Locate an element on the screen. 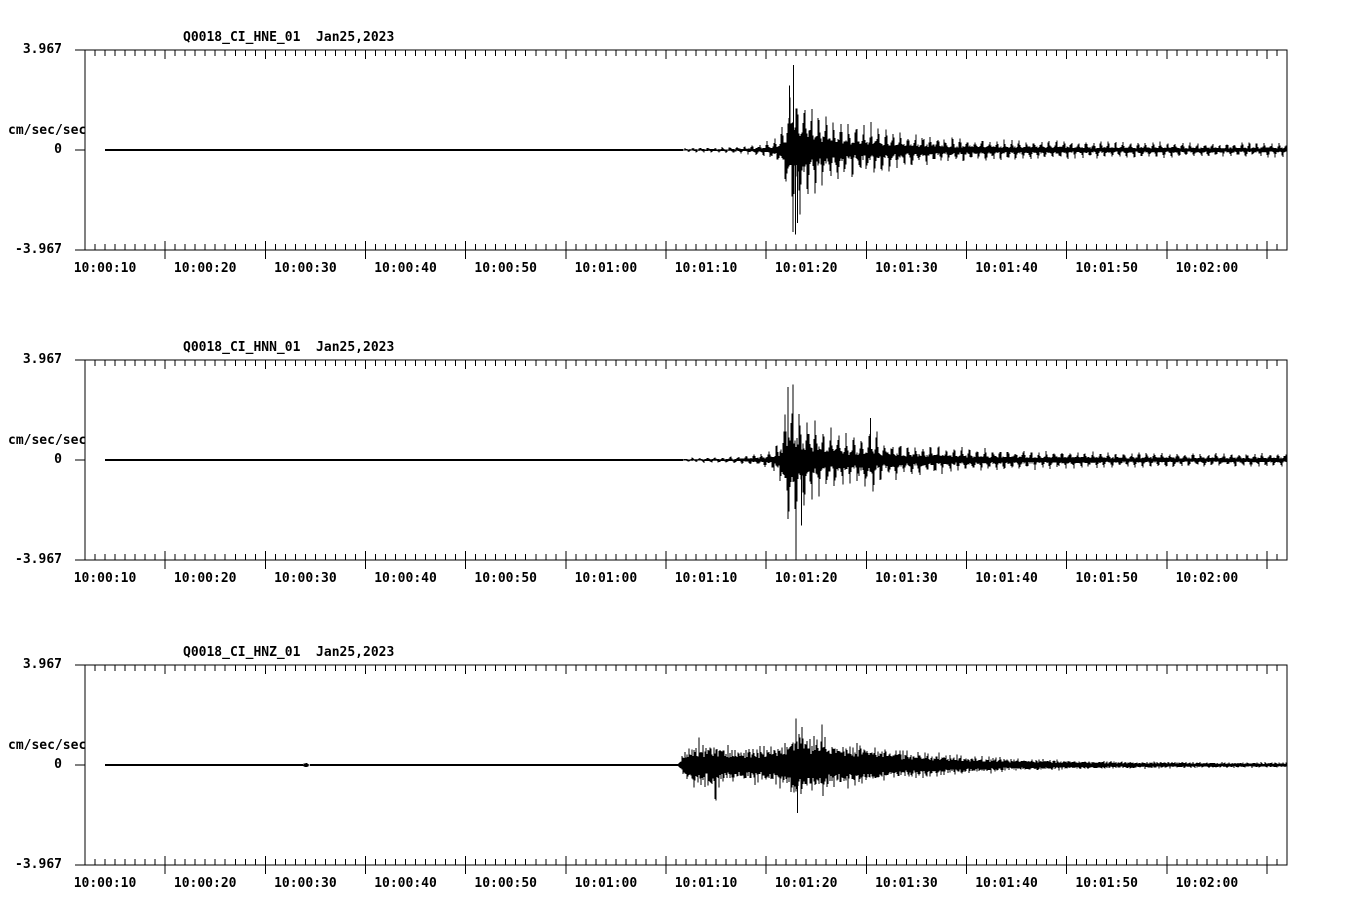  panel-title-hne: Q0018_CI_HNE_01 Jan25,2023 is located at coordinates (289, 37).